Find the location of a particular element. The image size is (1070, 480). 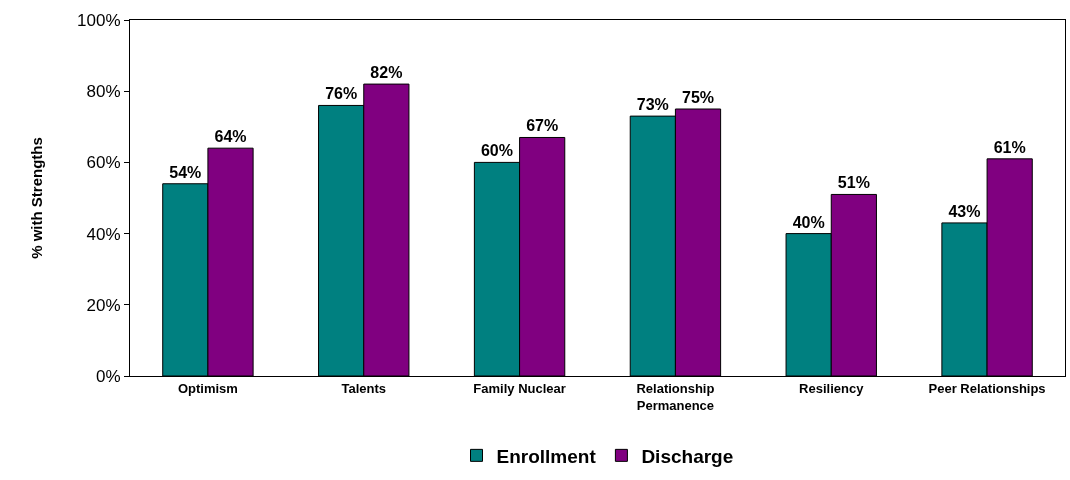

data-label: 75% is located at coordinates (698, 97).